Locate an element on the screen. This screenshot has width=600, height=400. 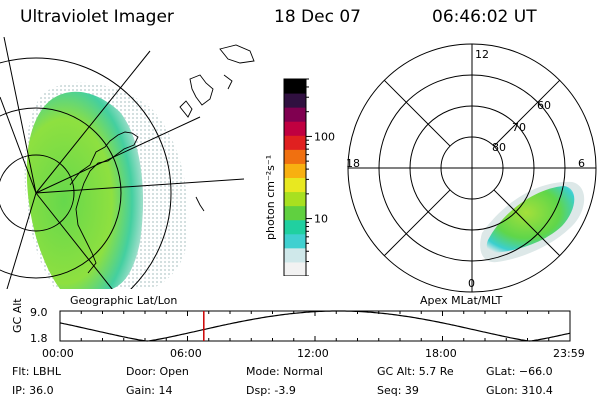
mlt-label-0: 0 is located at coordinates (471, 283).